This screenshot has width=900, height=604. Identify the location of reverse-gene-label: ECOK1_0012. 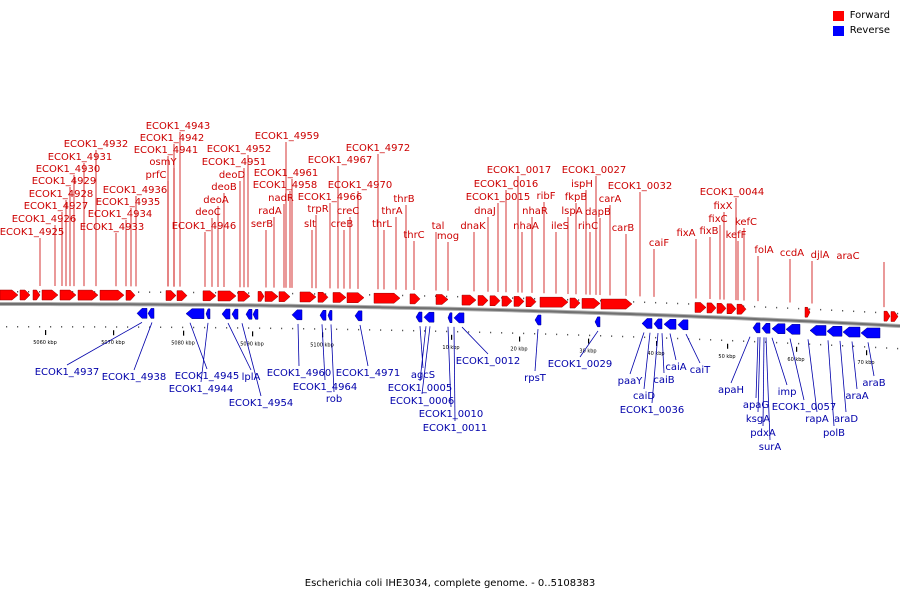
(488, 361).